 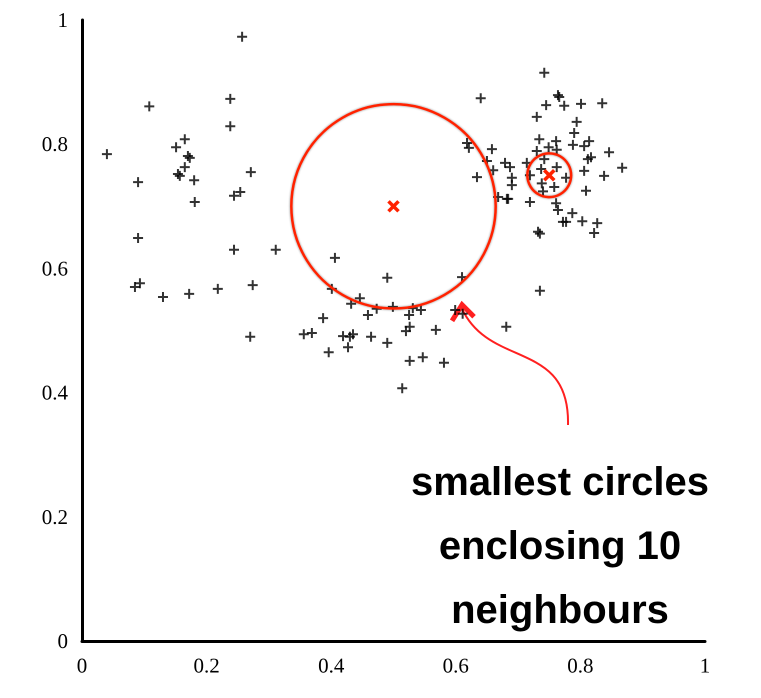 What do you see at coordinates (331, 666) in the screenshot?
I see `x-tick-label: 0.4` at bounding box center [331, 666].